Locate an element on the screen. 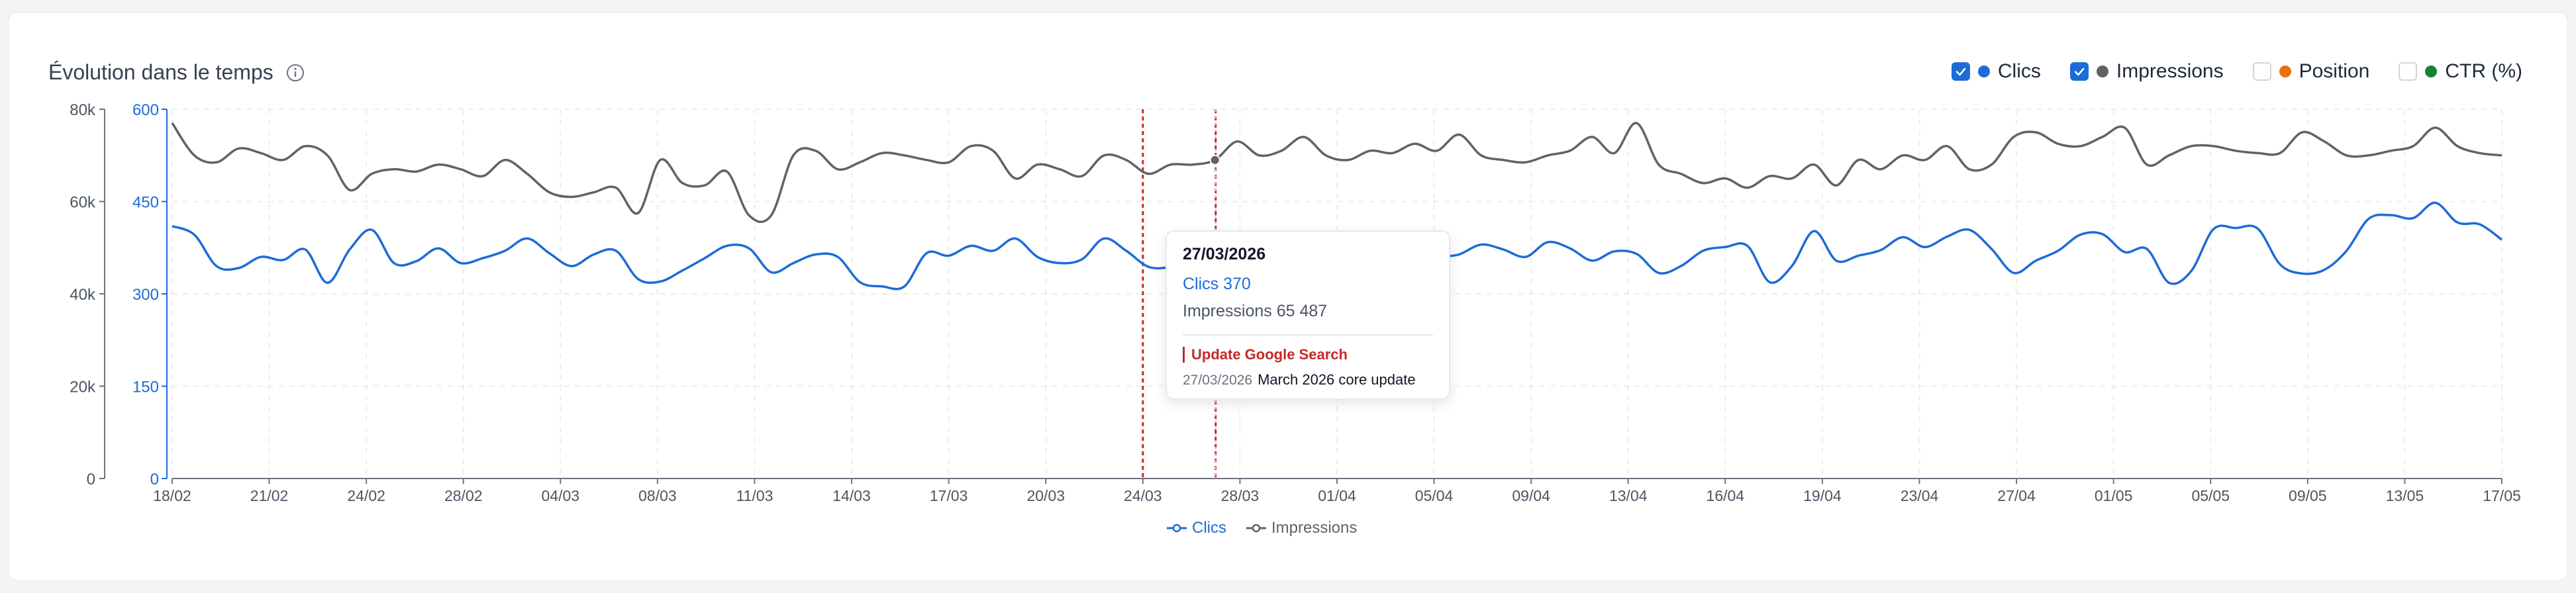  left-axis-tick-label: 40k is located at coordinates (83, 295).